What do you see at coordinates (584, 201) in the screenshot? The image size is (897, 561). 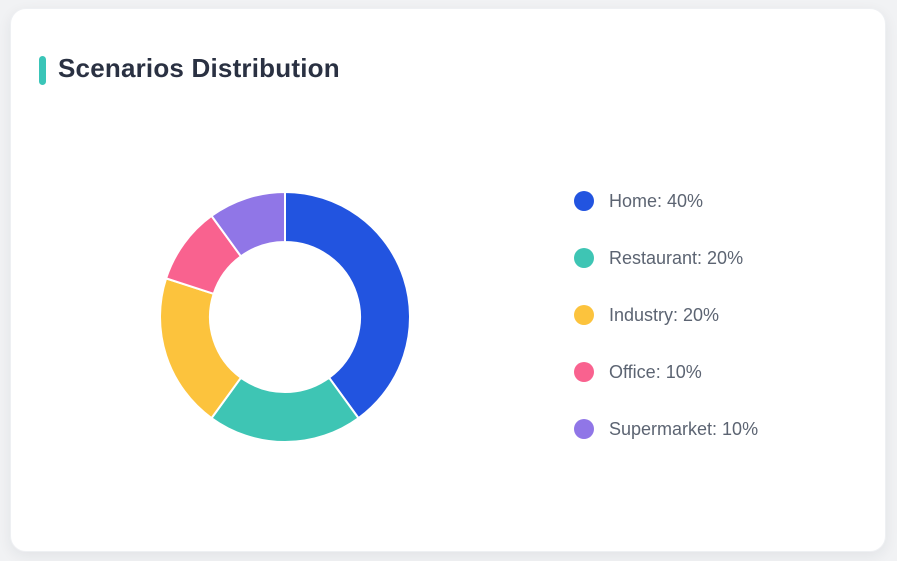 I see `legend-dot-home` at bounding box center [584, 201].